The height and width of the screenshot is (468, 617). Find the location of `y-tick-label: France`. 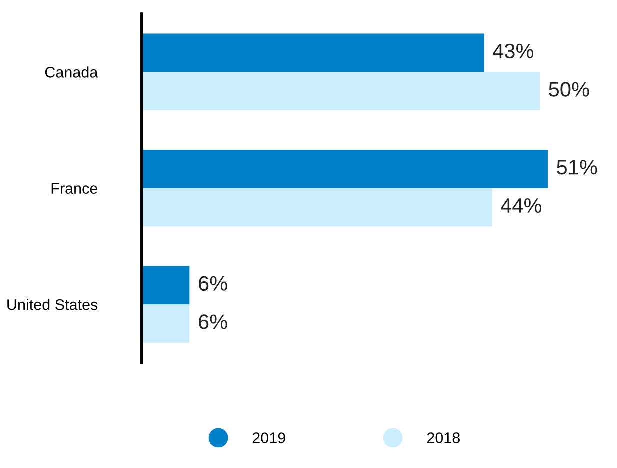

y-tick-label: France is located at coordinates (75, 188).